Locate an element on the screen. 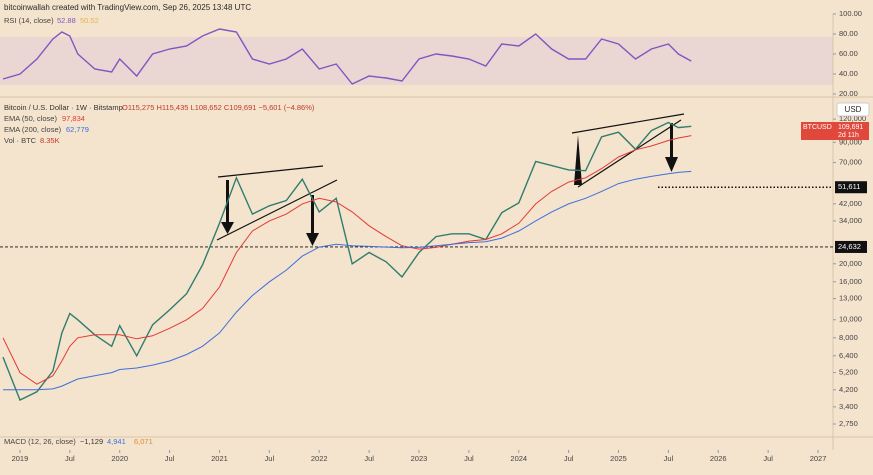 This screenshot has width=873, height=475. legend-value: 62,779 is located at coordinates (77, 129).